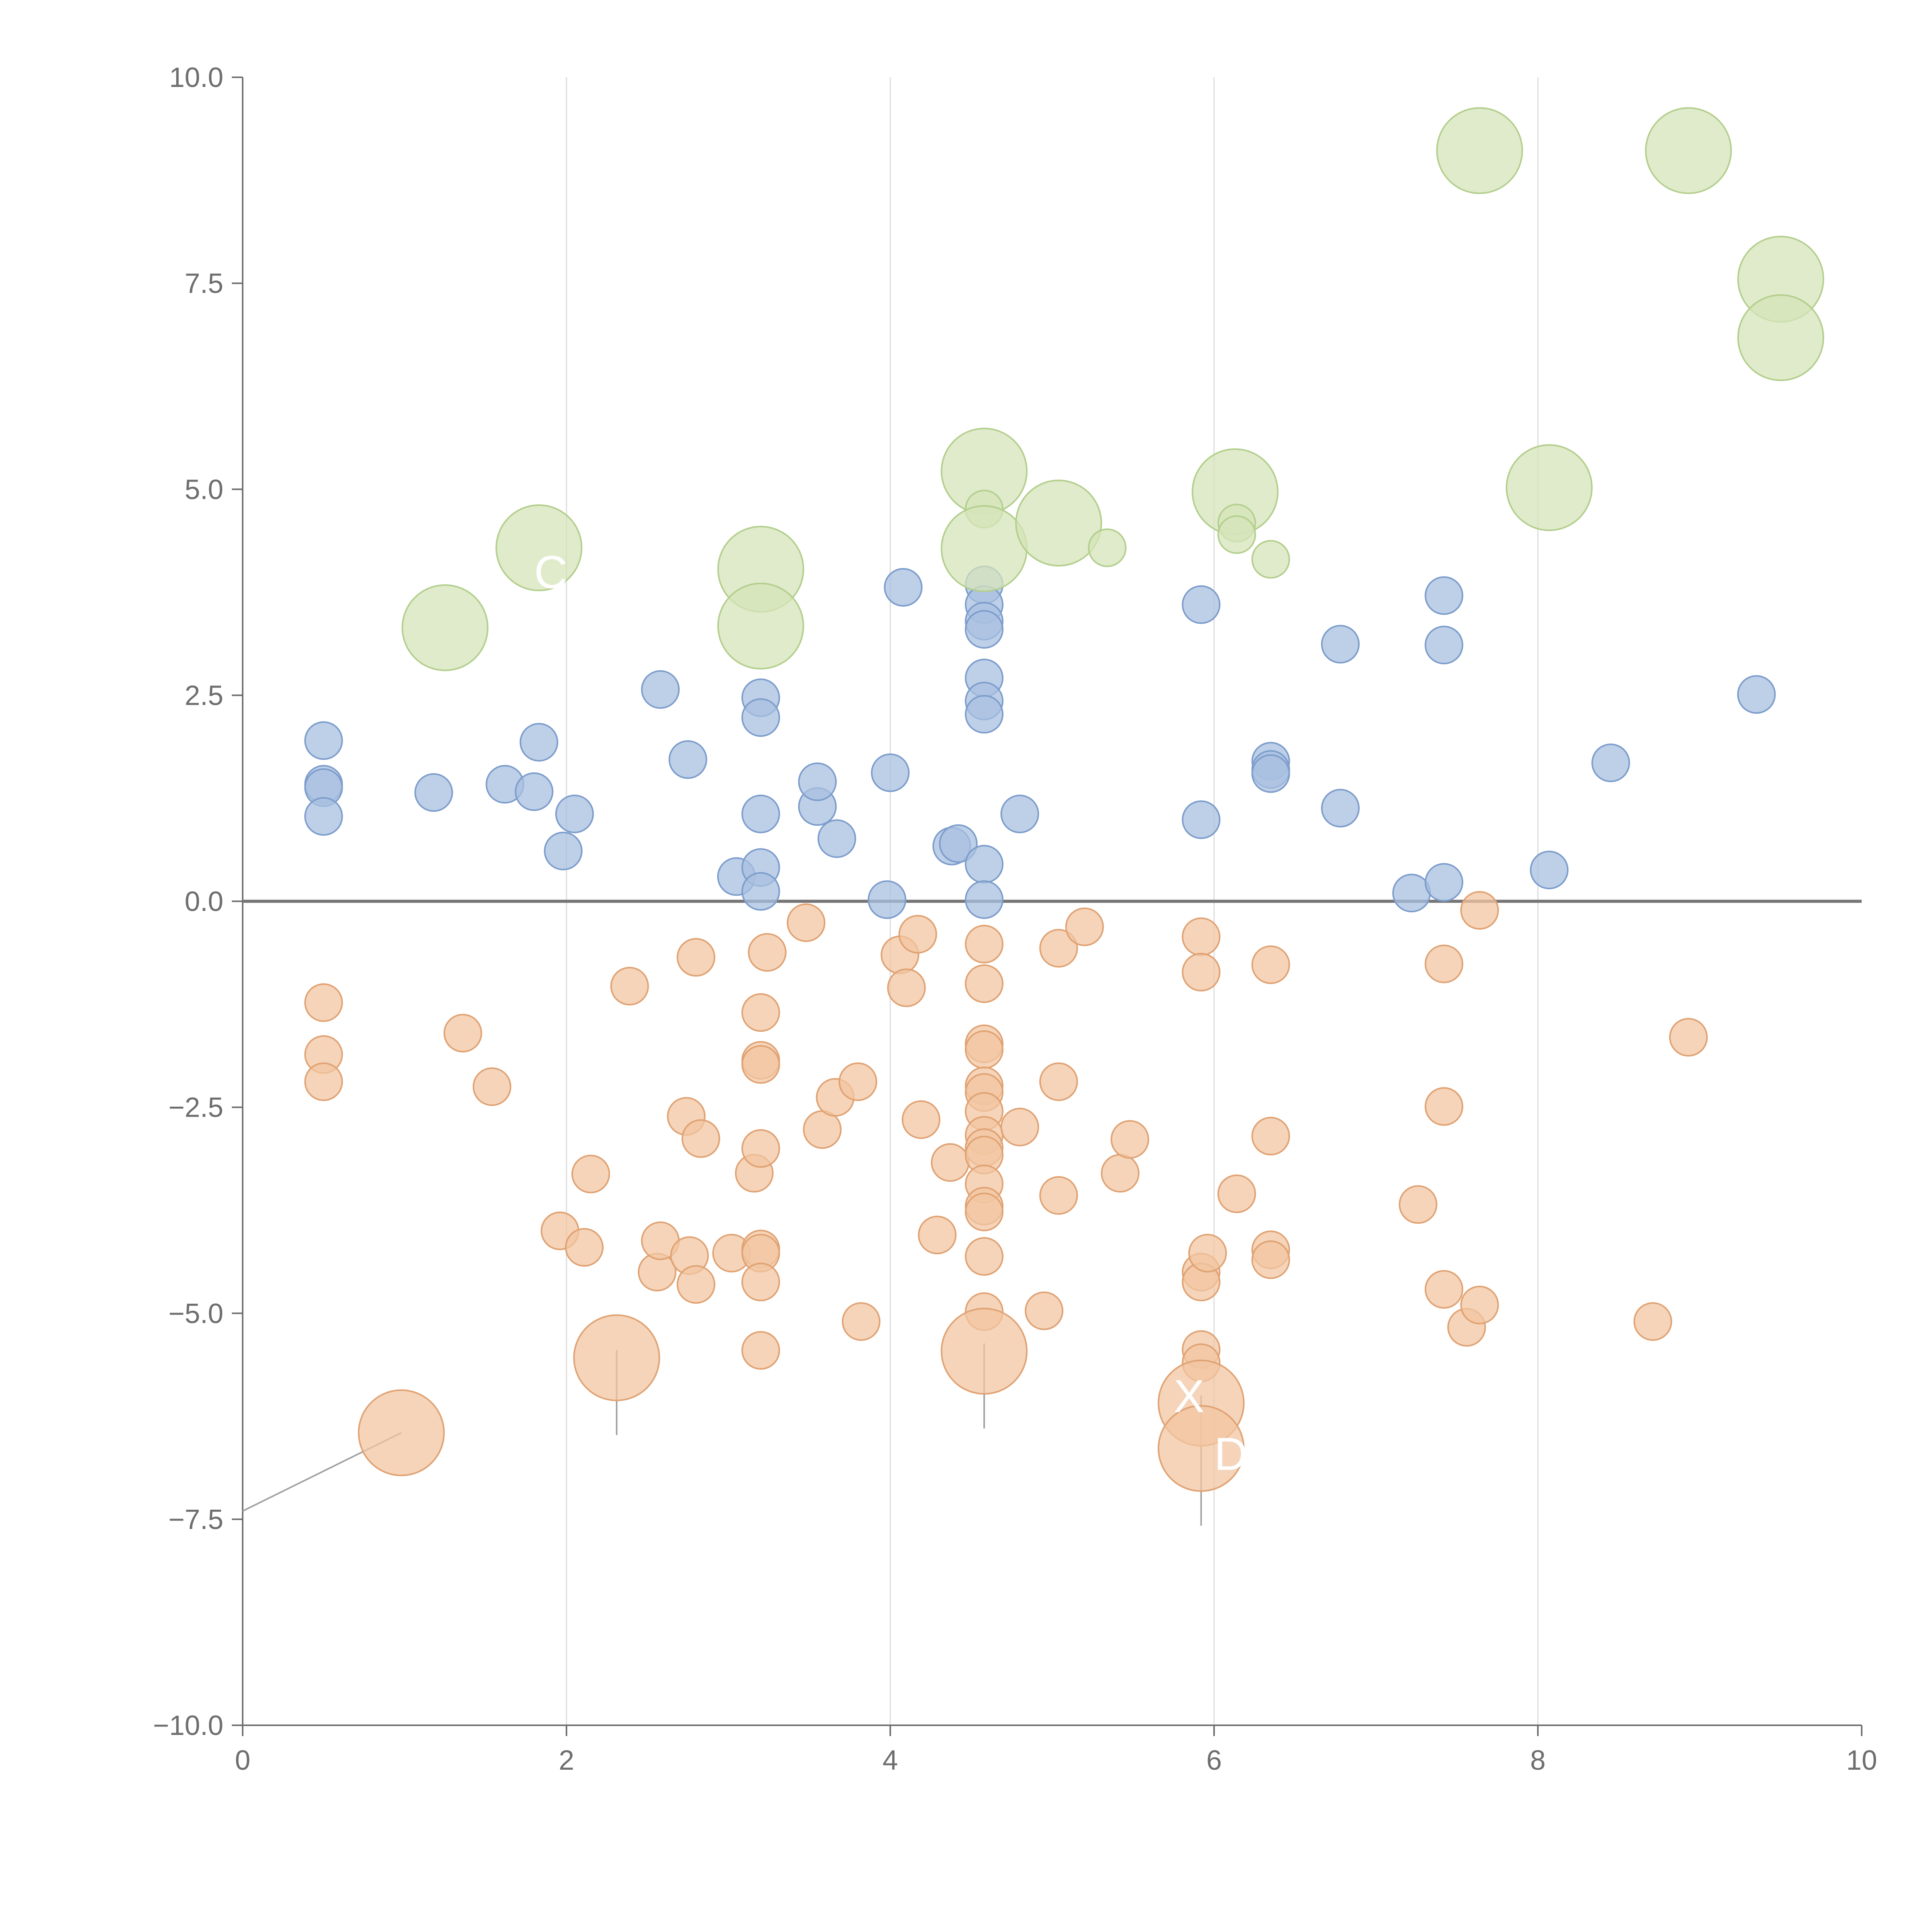 The height and width of the screenshot is (1932, 1932). What do you see at coordinates (551, 572) in the screenshot?
I see `annotation-label: C` at bounding box center [551, 572].